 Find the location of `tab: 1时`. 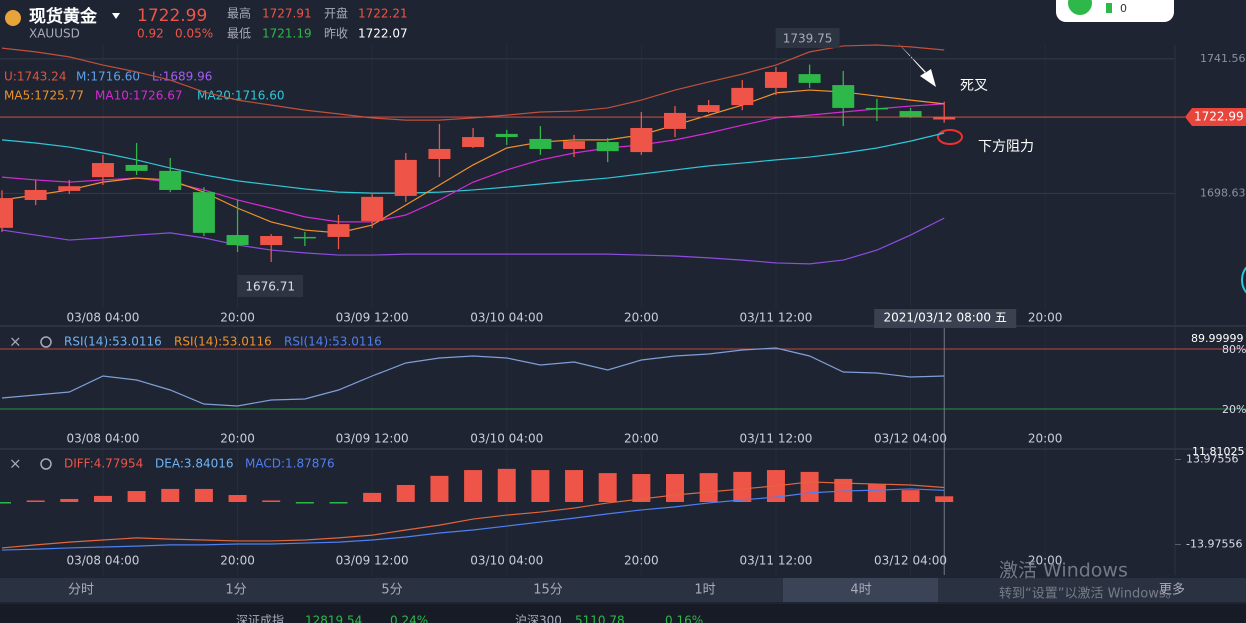

tab: 1时 is located at coordinates (704, 590).